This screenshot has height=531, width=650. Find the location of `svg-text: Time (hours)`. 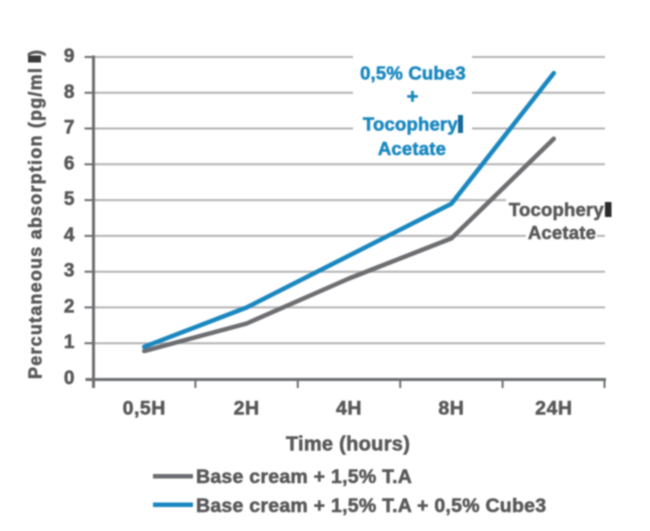

svg-text: Time (hours) is located at coordinates (348, 445).